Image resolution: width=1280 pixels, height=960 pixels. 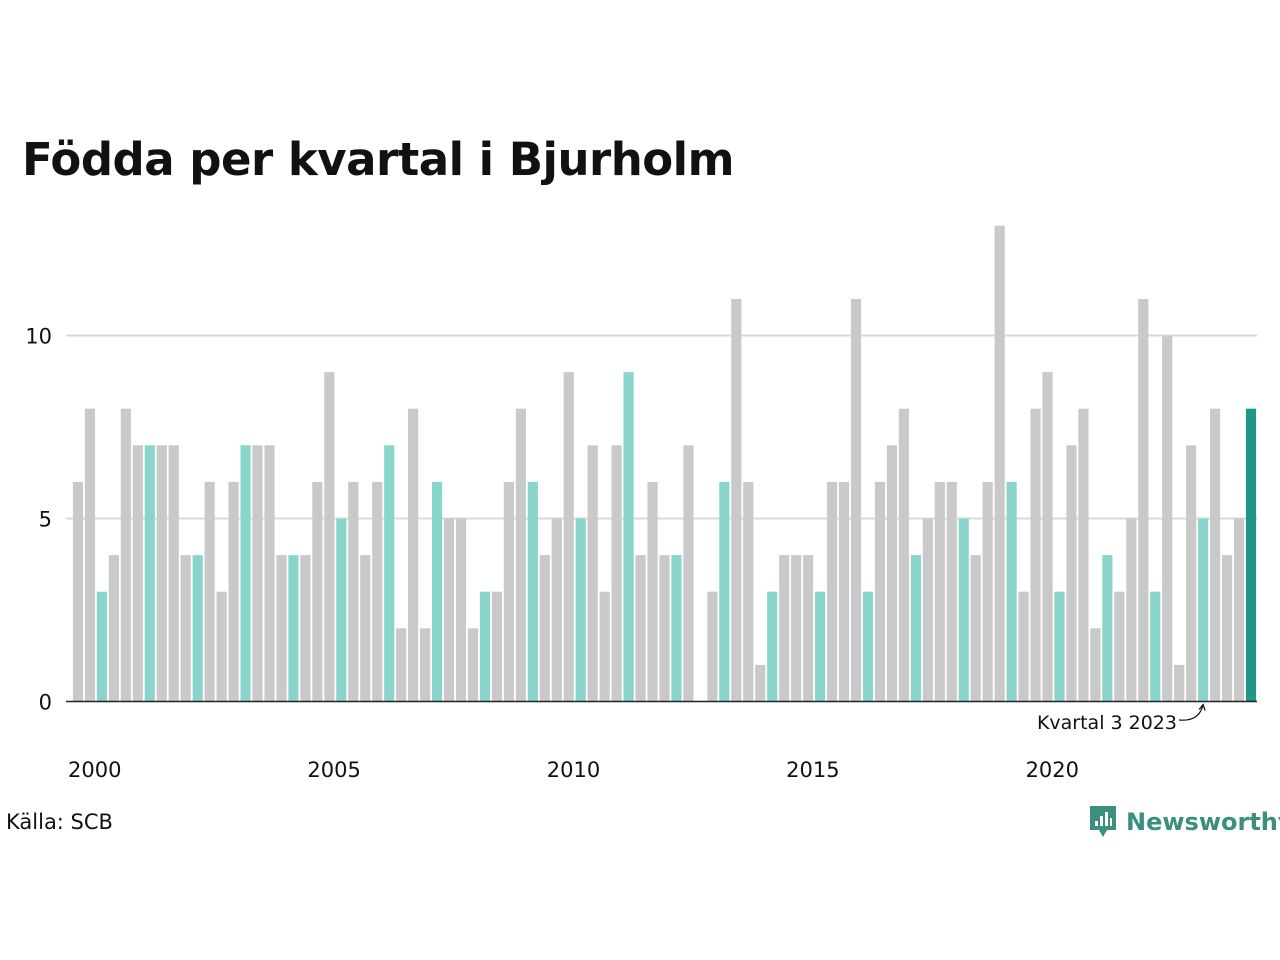 What do you see at coordinates (94, 770) in the screenshot?
I see `x-tick-label: 2000` at bounding box center [94, 770].